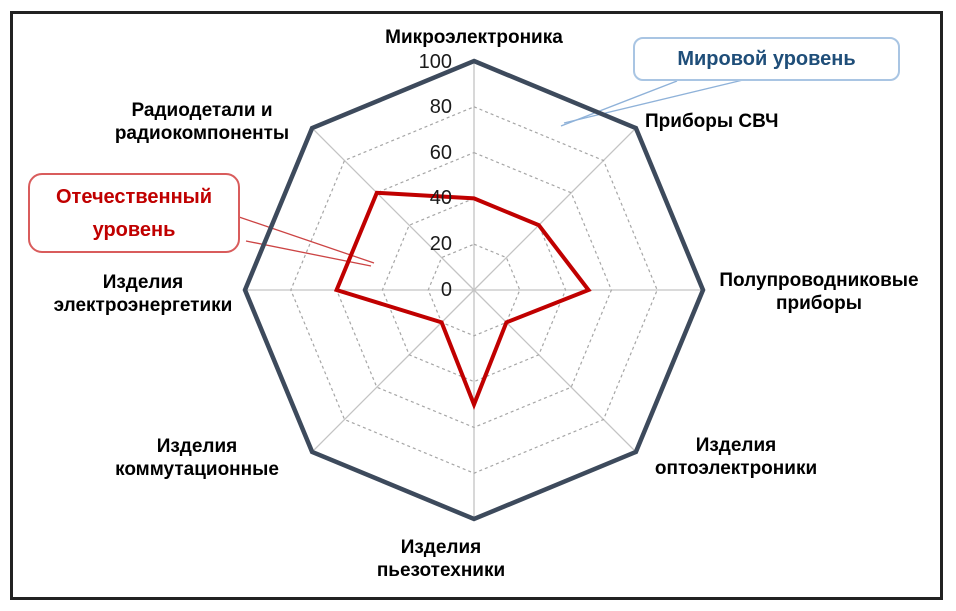  What do you see at coordinates (197, 458) in the screenshot?
I see `axis-label-switching-products: Изделия коммутационные` at bounding box center [197, 458].